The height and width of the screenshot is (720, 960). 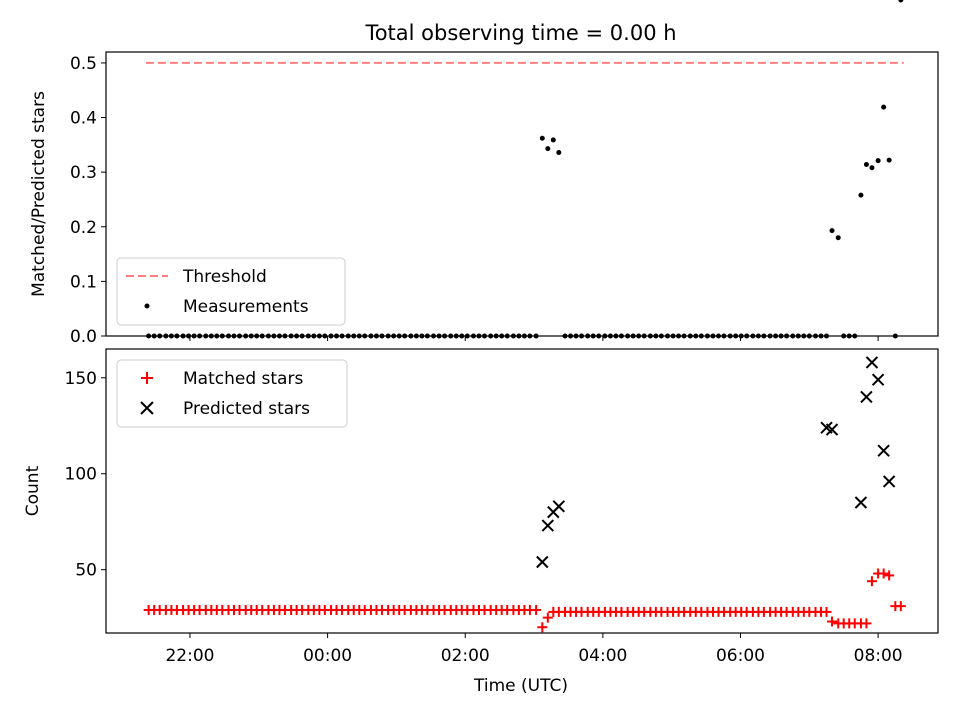 I want to click on legend-matched-label: Matched stars, so click(x=243, y=379).